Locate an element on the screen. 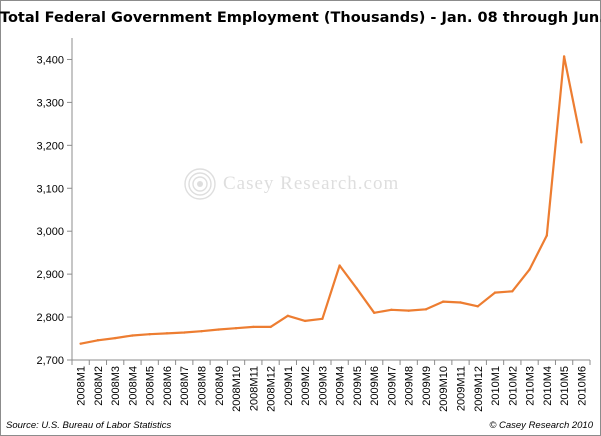 This screenshot has height=436, width=601. x-tick-label: 2009M3 is located at coordinates (323, 386).